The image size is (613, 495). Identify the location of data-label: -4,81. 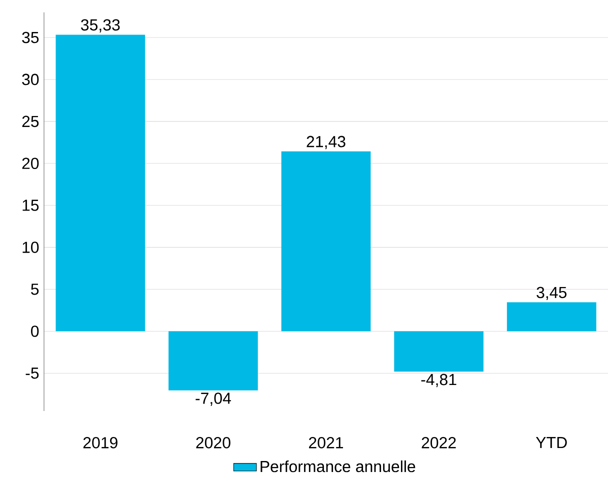
(438, 381).